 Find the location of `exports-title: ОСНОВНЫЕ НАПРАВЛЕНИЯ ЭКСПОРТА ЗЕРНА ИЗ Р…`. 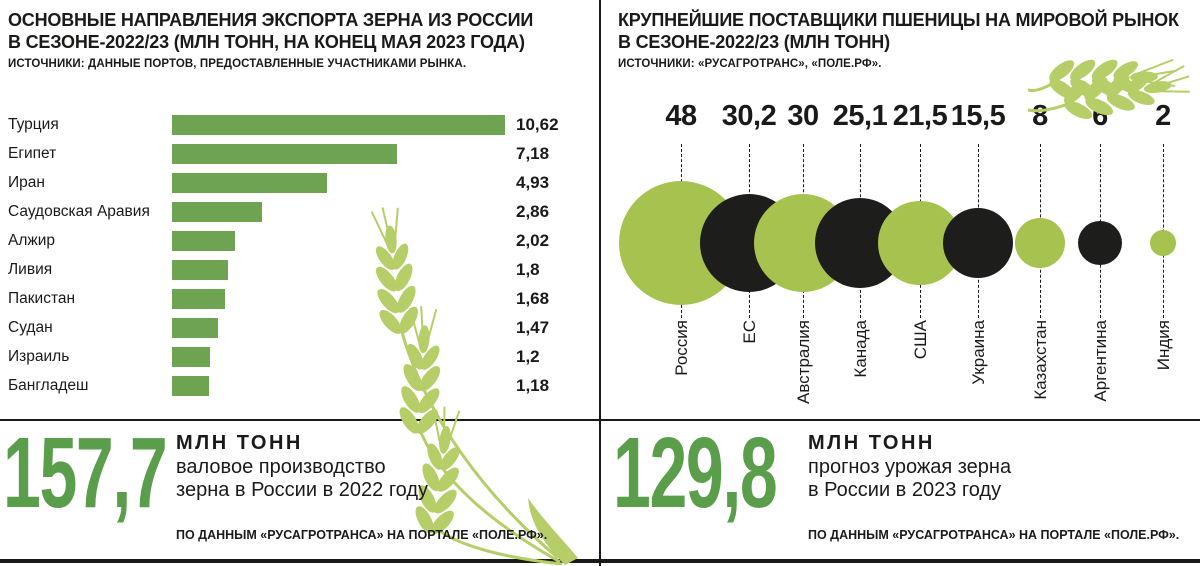

exports-title: ОСНОВНЫЕ НАПРАВЛЕНИЯ ЭКСПОРТА ЗЕРНА ИЗ Р… is located at coordinates (270, 31).